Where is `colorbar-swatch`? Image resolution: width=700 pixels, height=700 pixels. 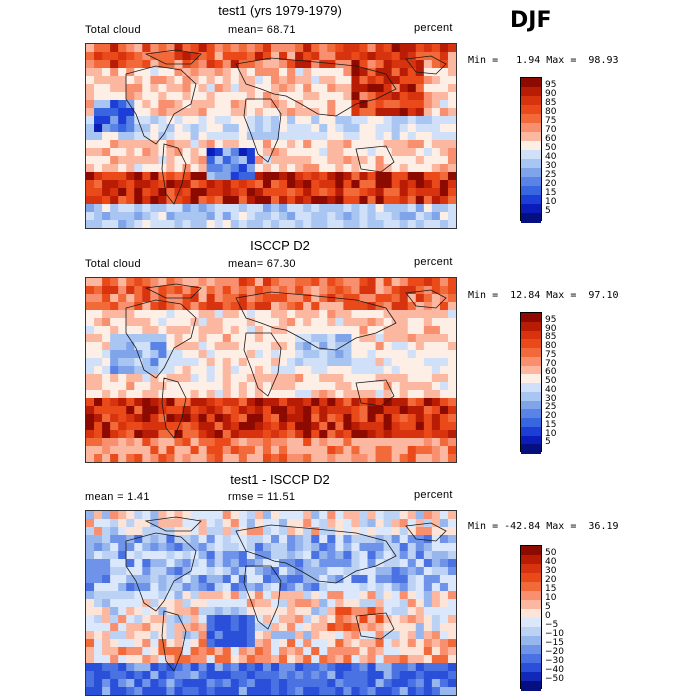 colorbar-swatch is located at coordinates (531, 668).